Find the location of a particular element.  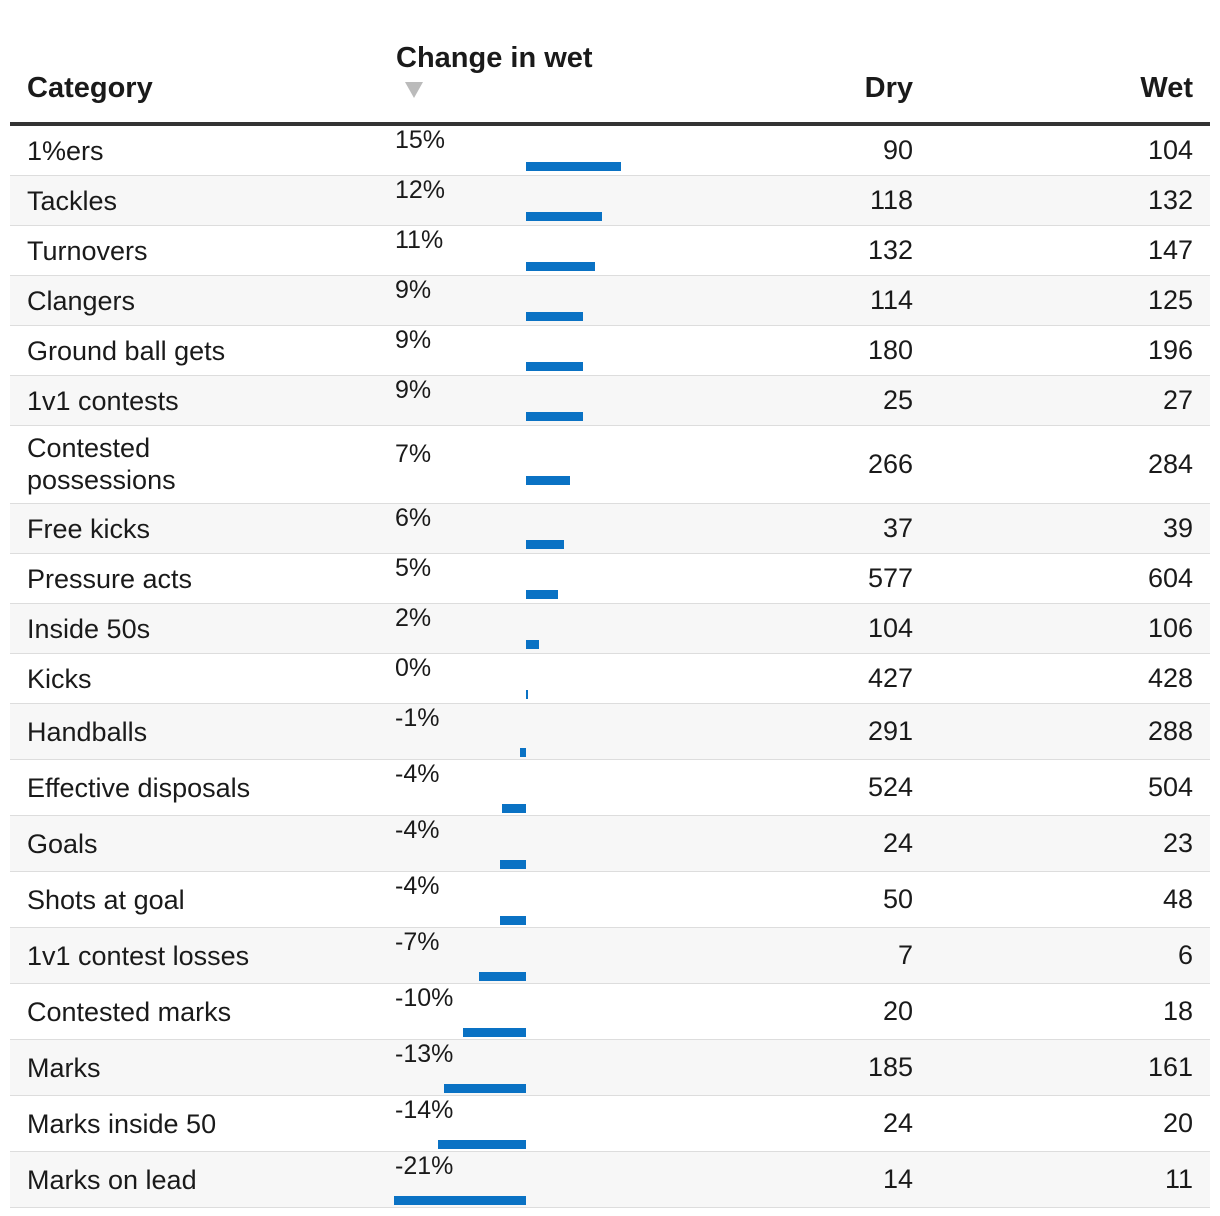

table-row: Handballs -1% 291 288 is located at coordinates (610, 732).